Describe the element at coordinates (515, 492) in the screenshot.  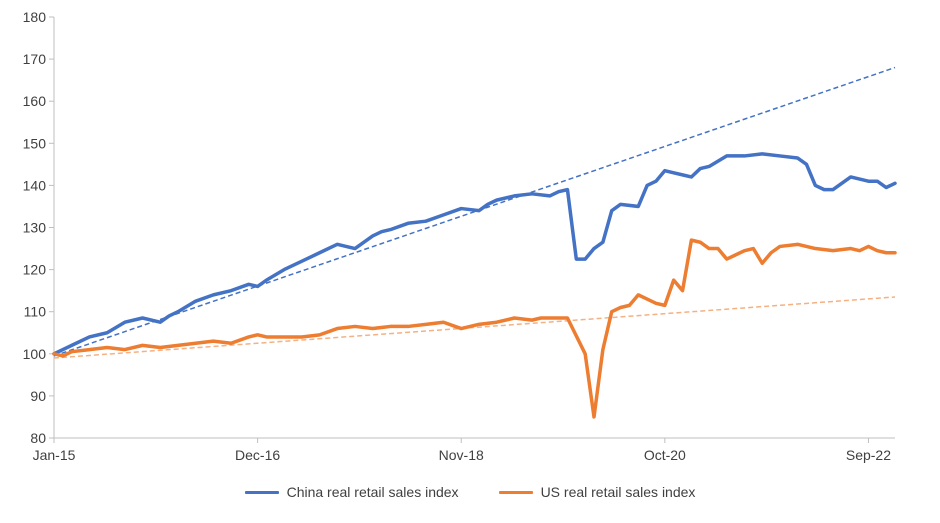
I see `legend-swatch-us` at that location.